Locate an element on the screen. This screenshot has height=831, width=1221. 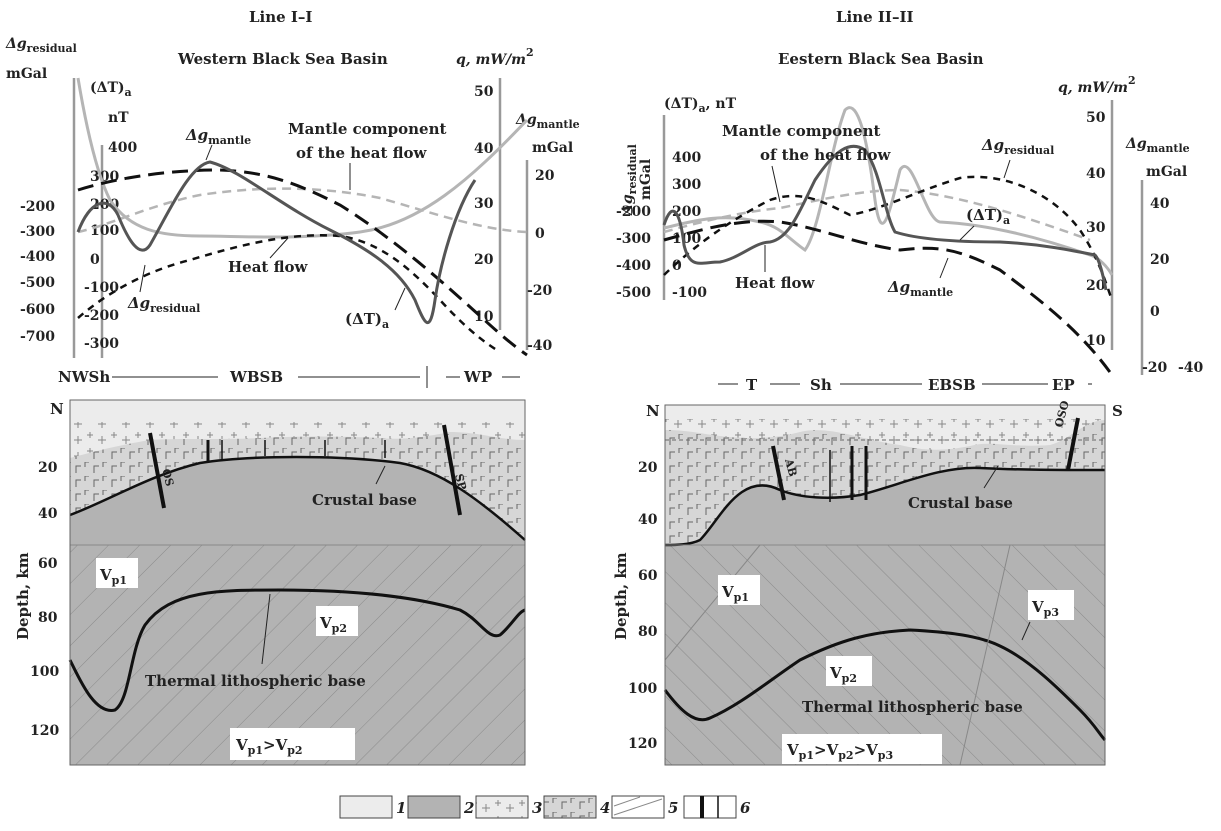
right-ann-mantle-comp-2: of the heat flow is located at coordinates (826, 155).